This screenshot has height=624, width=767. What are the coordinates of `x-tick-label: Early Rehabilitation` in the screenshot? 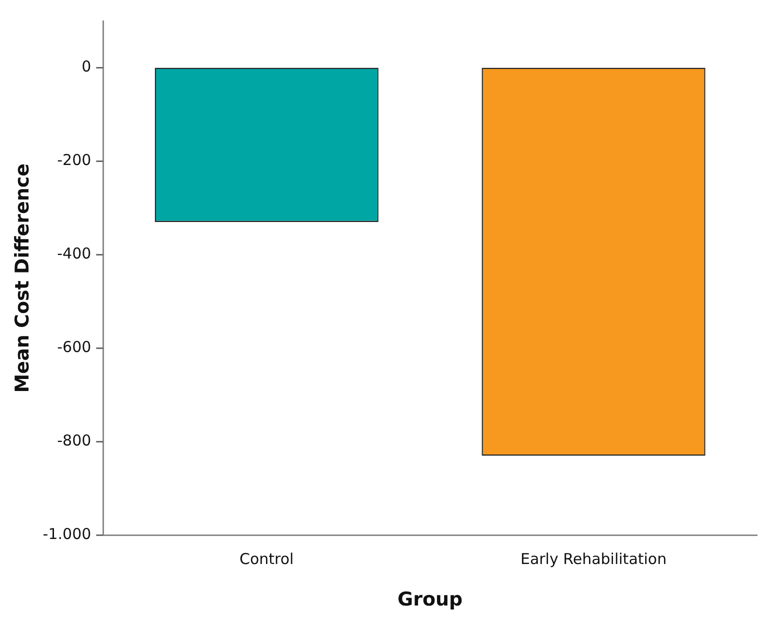 It's located at (593, 559).